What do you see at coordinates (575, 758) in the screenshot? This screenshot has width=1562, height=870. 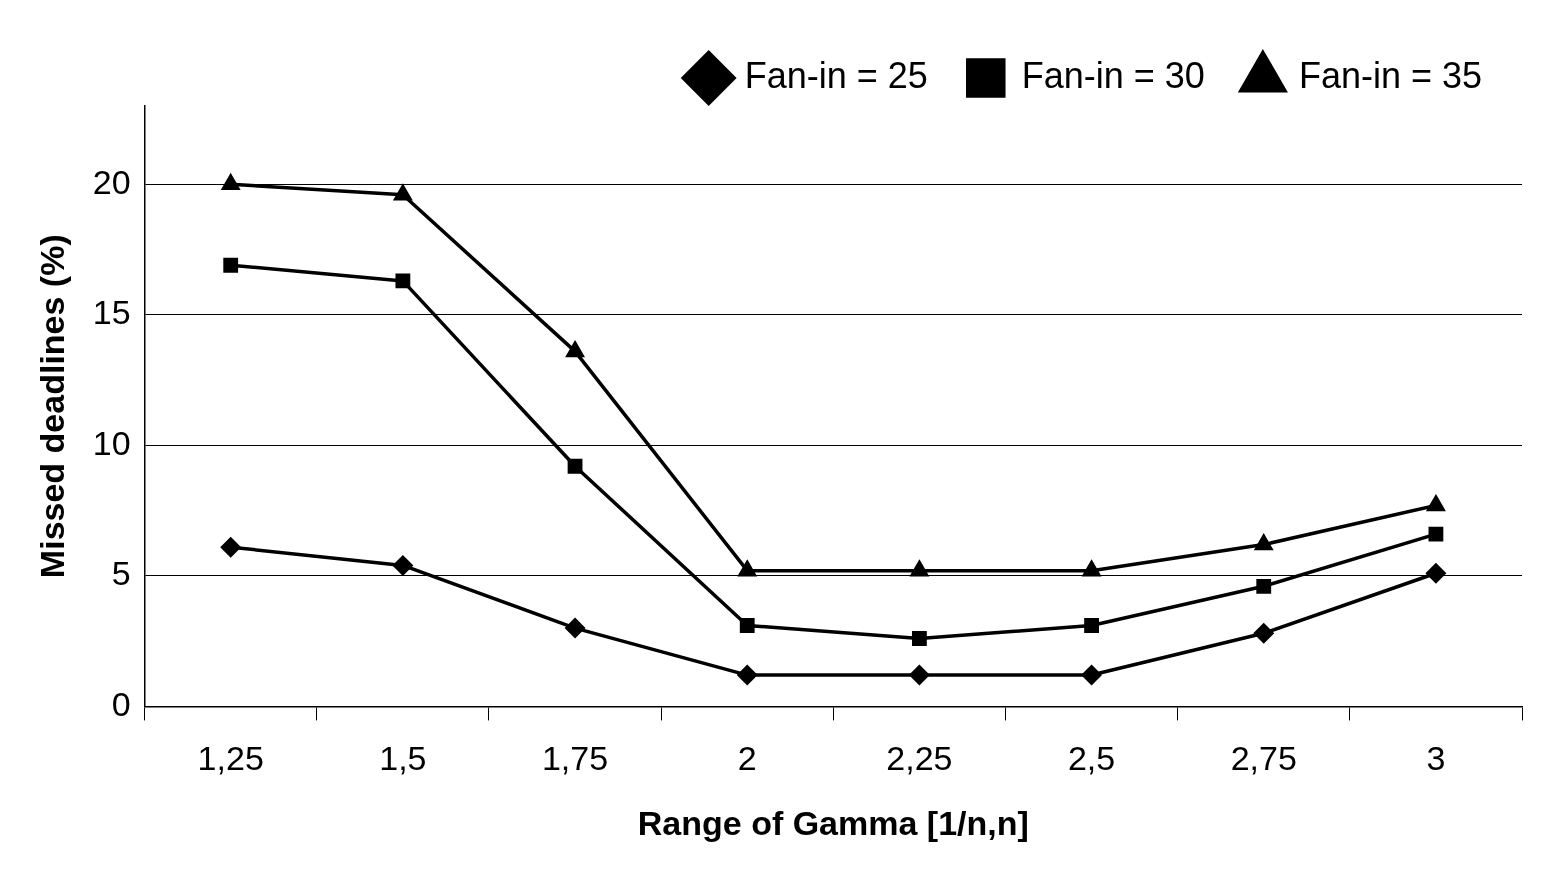 I see `x-tick-label: 1,75` at bounding box center [575, 758].